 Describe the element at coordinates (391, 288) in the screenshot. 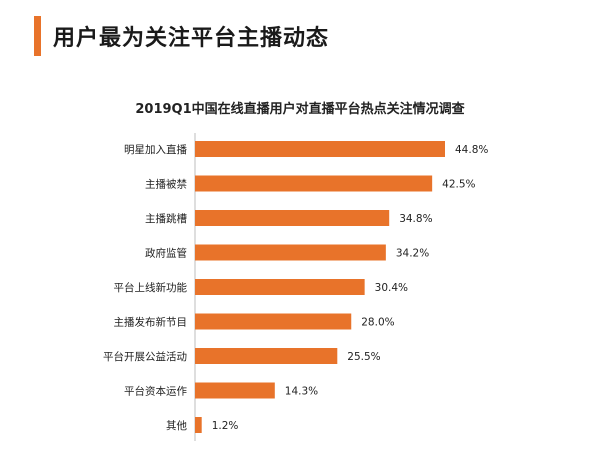

I see `value-label-4: 30.4%` at that location.